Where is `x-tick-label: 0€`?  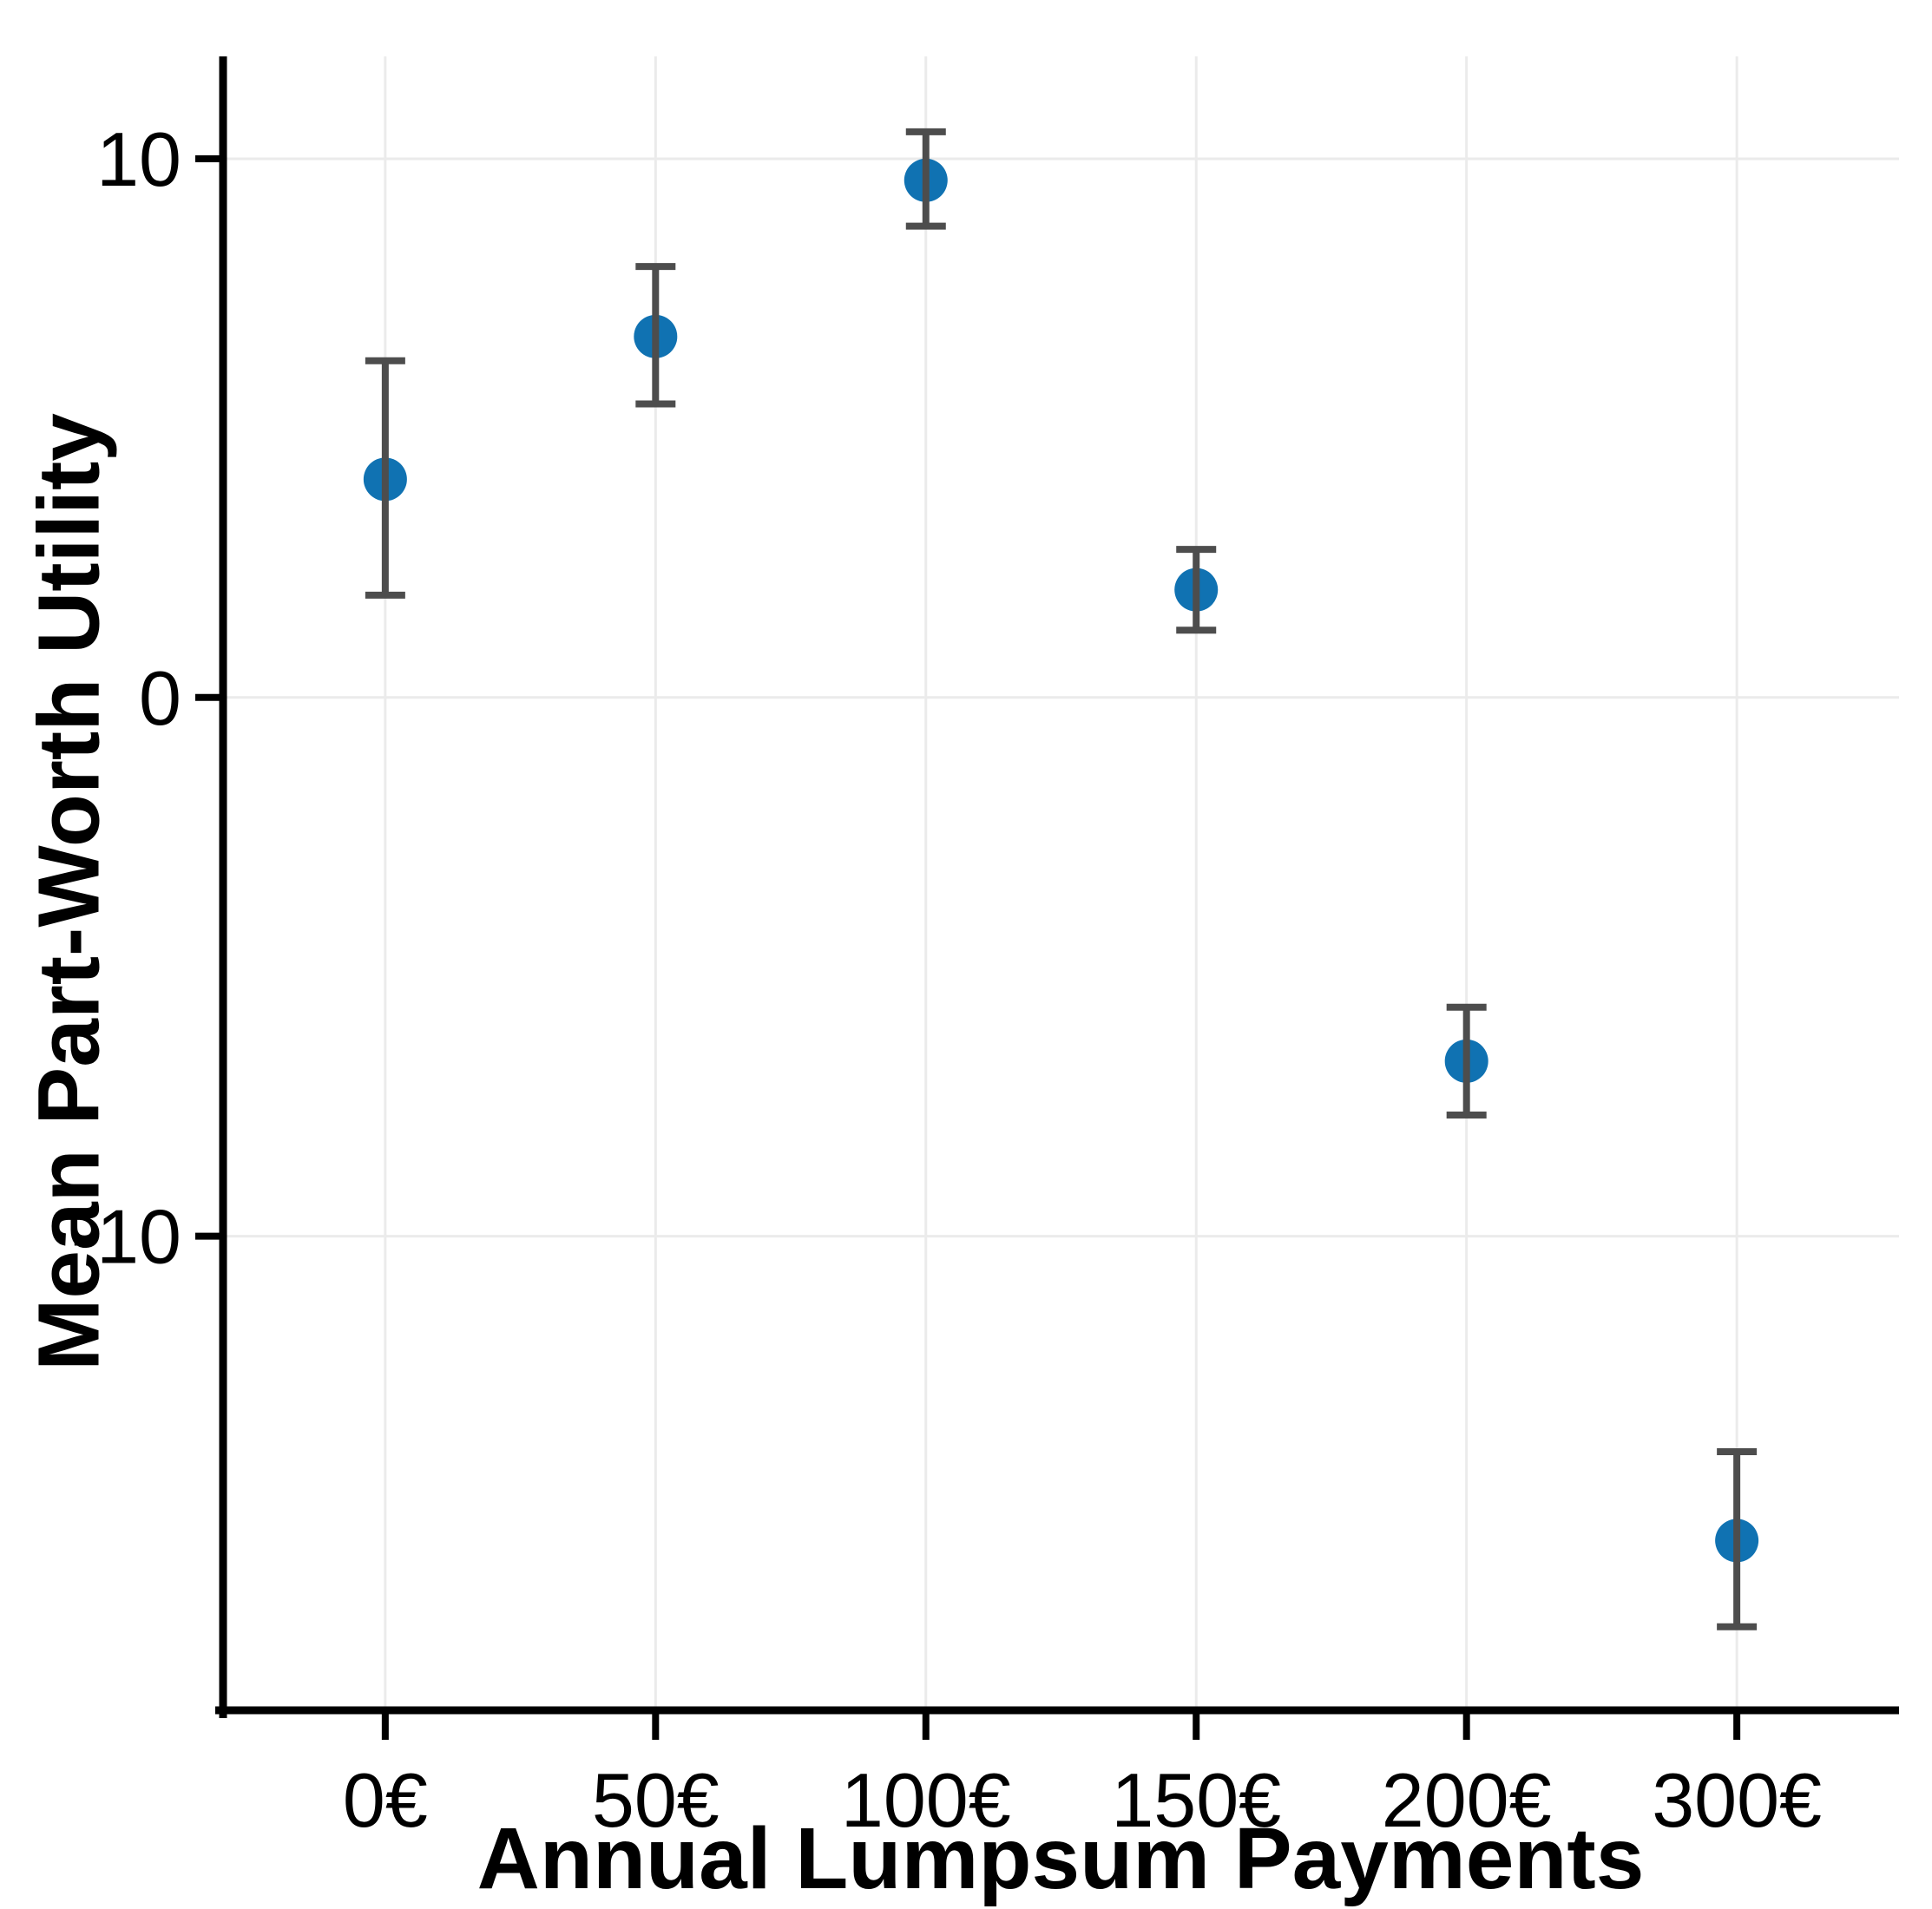
x-tick-label: 0€ is located at coordinates (385, 1800).